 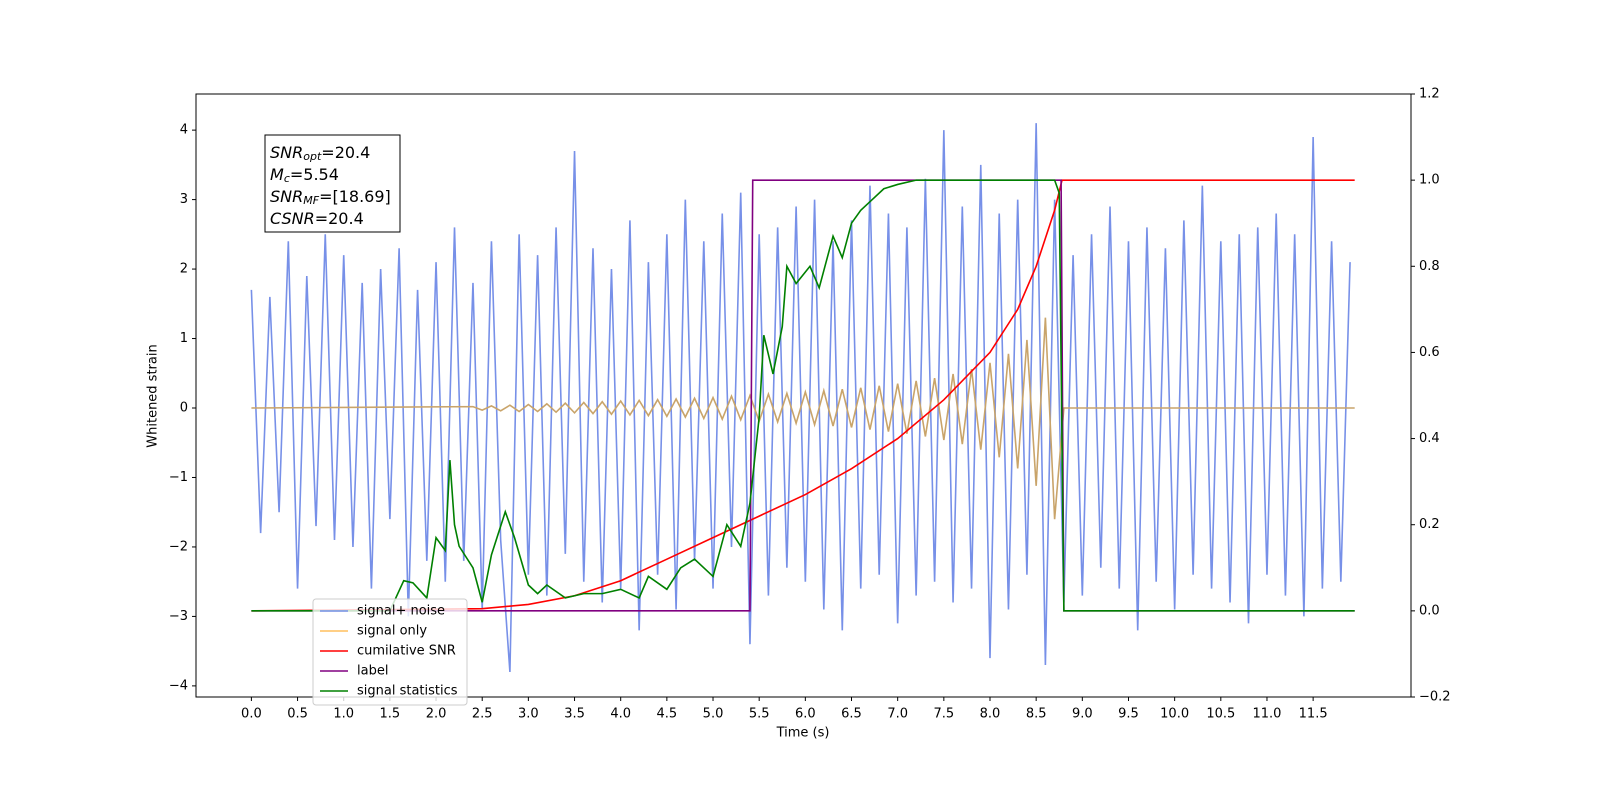 I want to click on x-tick-label: 9.0, so click(x=1082, y=714).